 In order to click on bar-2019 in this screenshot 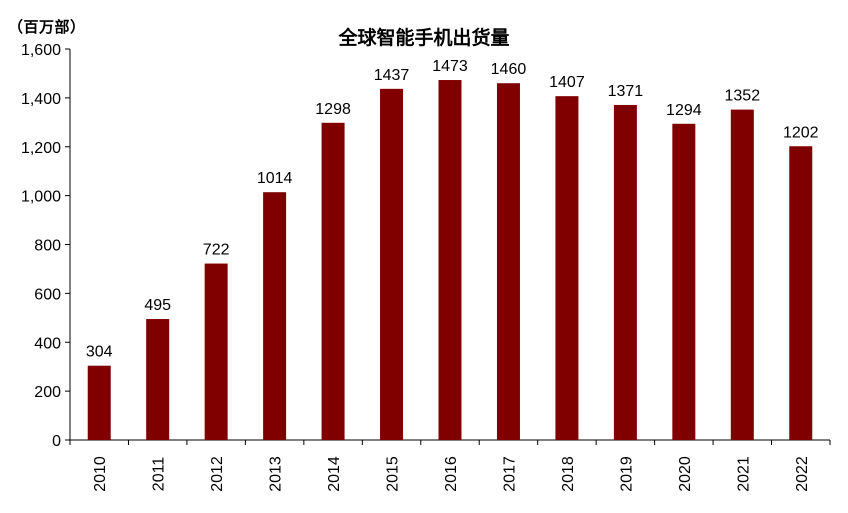, I will do `click(625, 272)`.